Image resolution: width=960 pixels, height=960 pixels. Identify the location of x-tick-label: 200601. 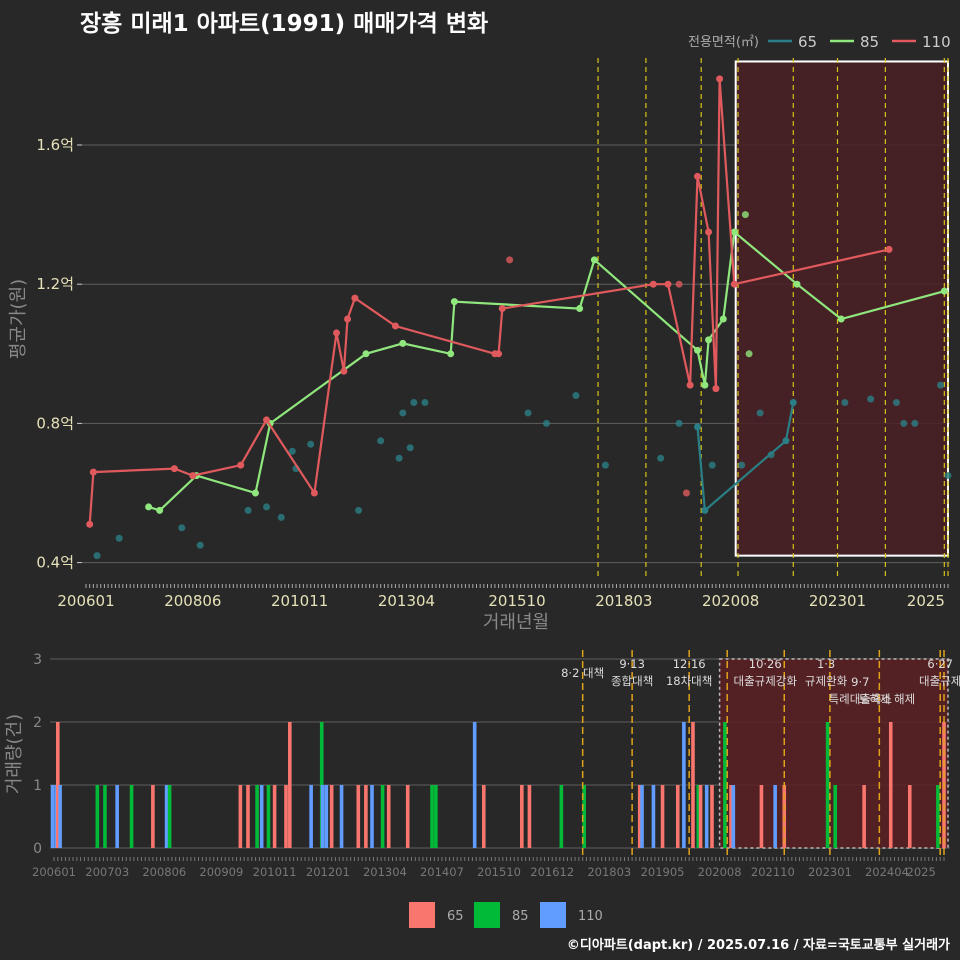
(85, 601).